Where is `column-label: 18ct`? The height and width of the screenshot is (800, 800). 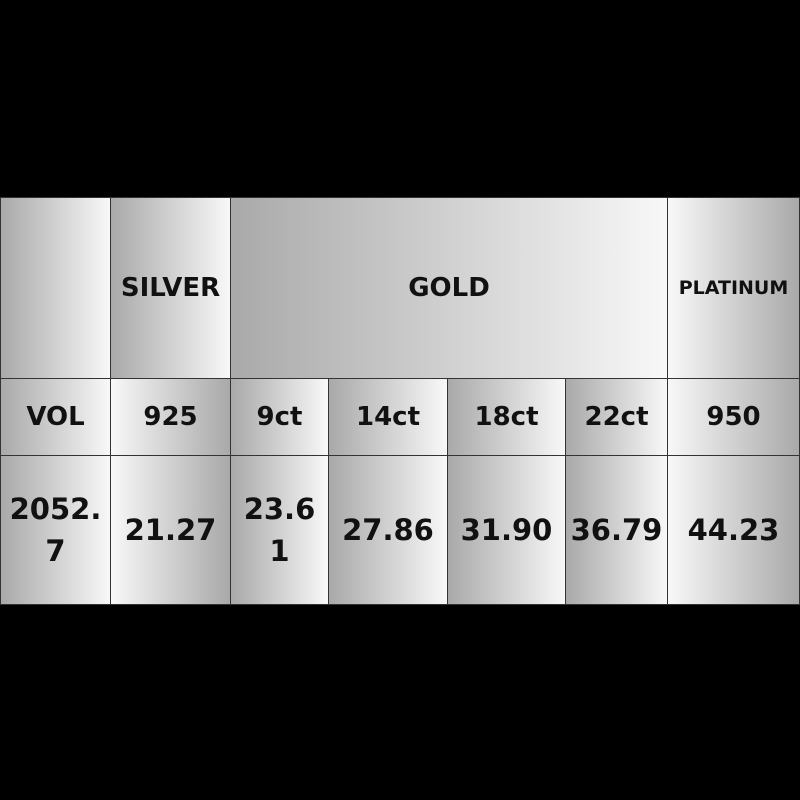 column-label: 18ct is located at coordinates (506, 417).